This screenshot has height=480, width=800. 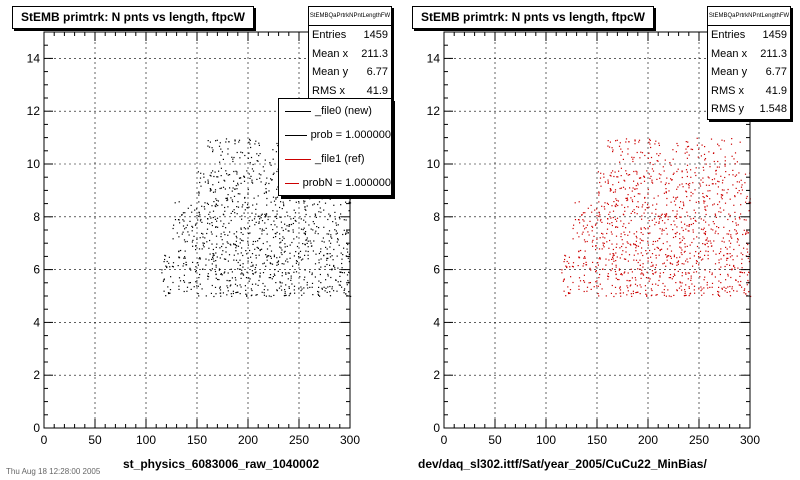 I want to click on scatter-points, so click(x=656, y=217).